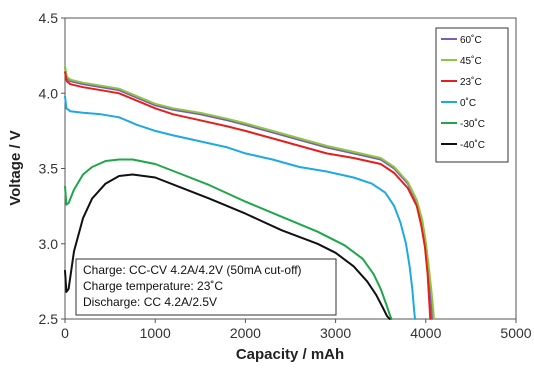 This screenshot has height=371, width=534. I want to click on legend-label: 0˚C, so click(468, 103).